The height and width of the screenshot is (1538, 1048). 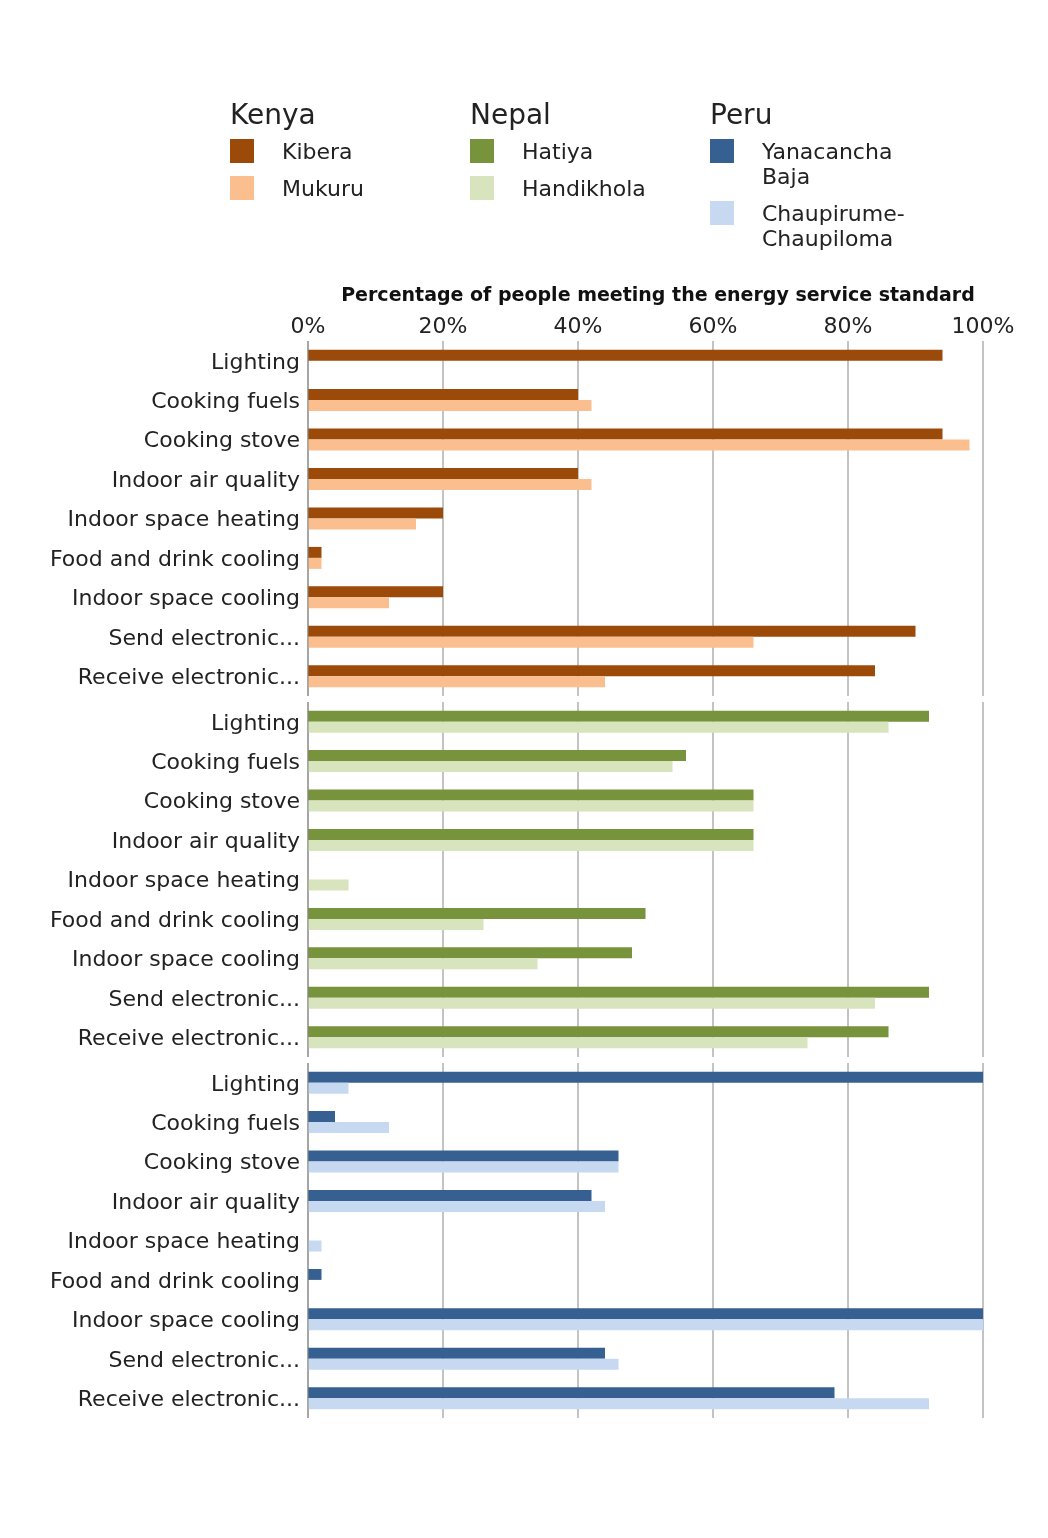 What do you see at coordinates (323, 188) in the screenshot?
I see `legend-label: Mukuru` at bounding box center [323, 188].